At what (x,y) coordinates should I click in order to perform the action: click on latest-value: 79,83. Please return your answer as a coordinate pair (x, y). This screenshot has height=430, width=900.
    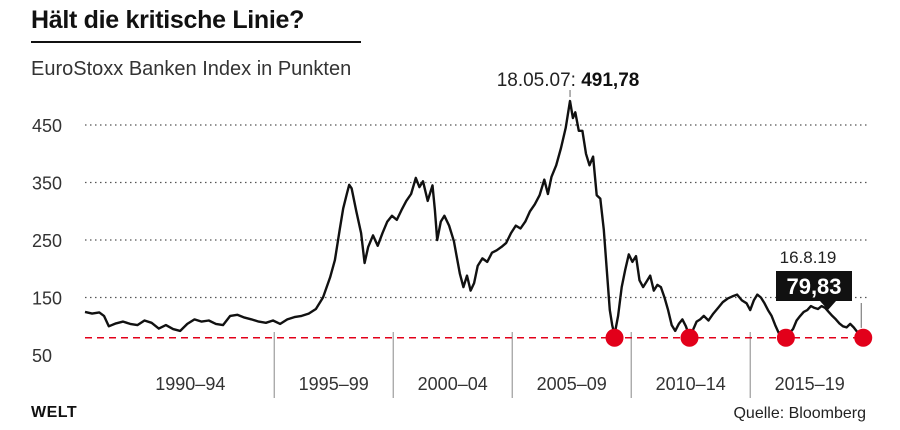
    Looking at the image, I should click on (813, 286).